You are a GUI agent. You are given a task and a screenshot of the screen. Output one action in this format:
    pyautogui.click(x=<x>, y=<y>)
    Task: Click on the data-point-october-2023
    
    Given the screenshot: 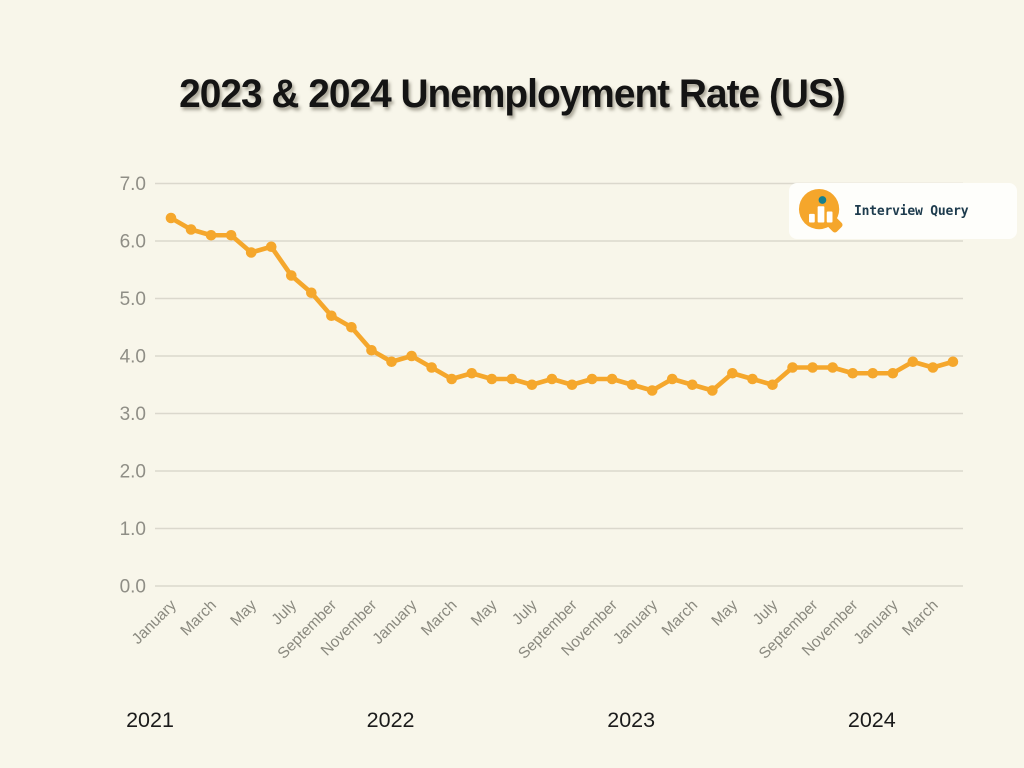 What is the action you would take?
    pyautogui.click(x=832, y=367)
    